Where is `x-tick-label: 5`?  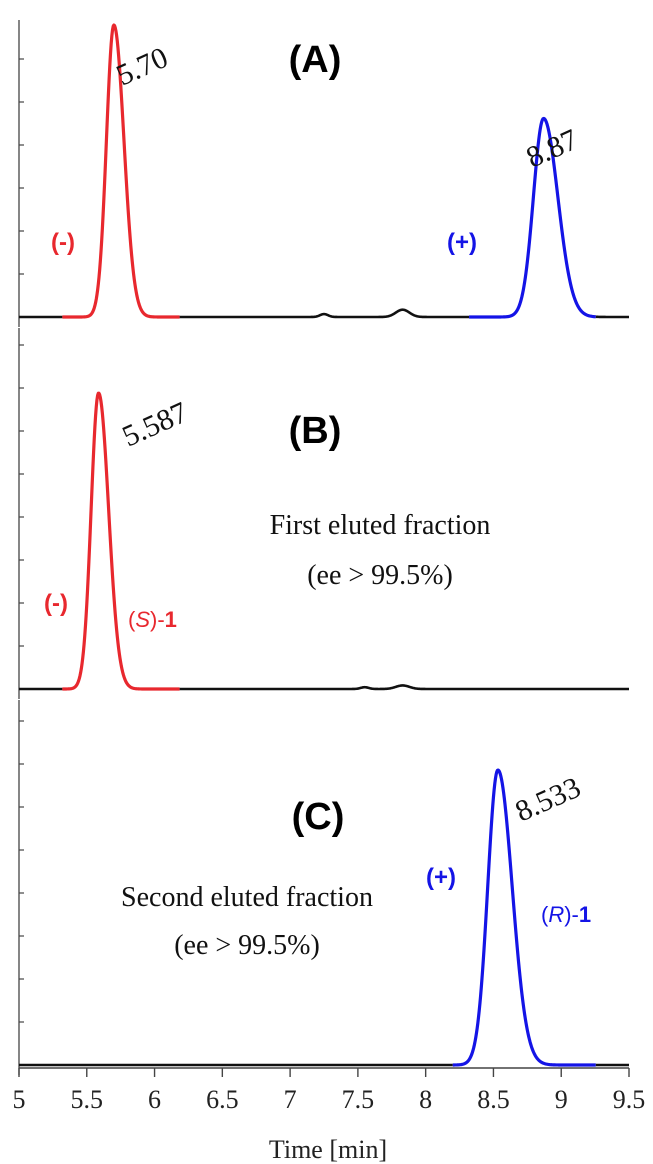
x-tick-label: 5 is located at coordinates (19, 1099).